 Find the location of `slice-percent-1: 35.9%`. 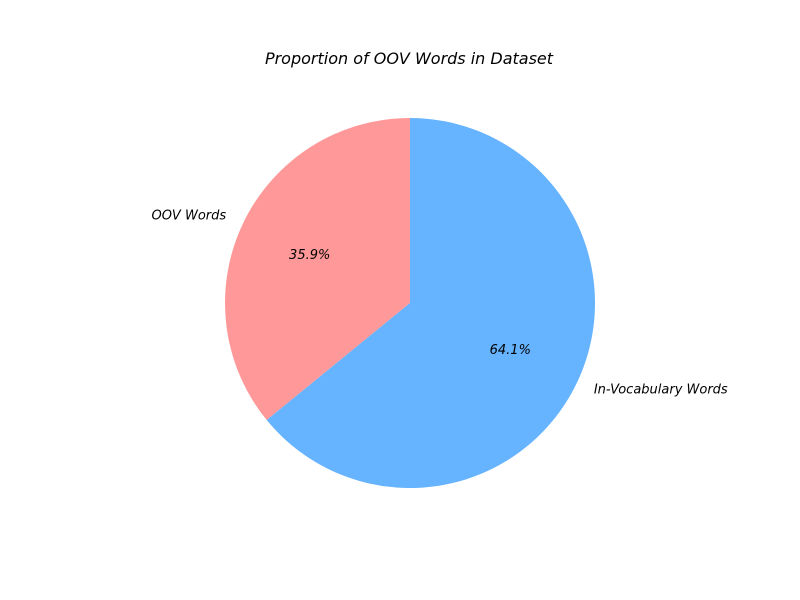

slice-percent-1: 35.9% is located at coordinates (309, 255).